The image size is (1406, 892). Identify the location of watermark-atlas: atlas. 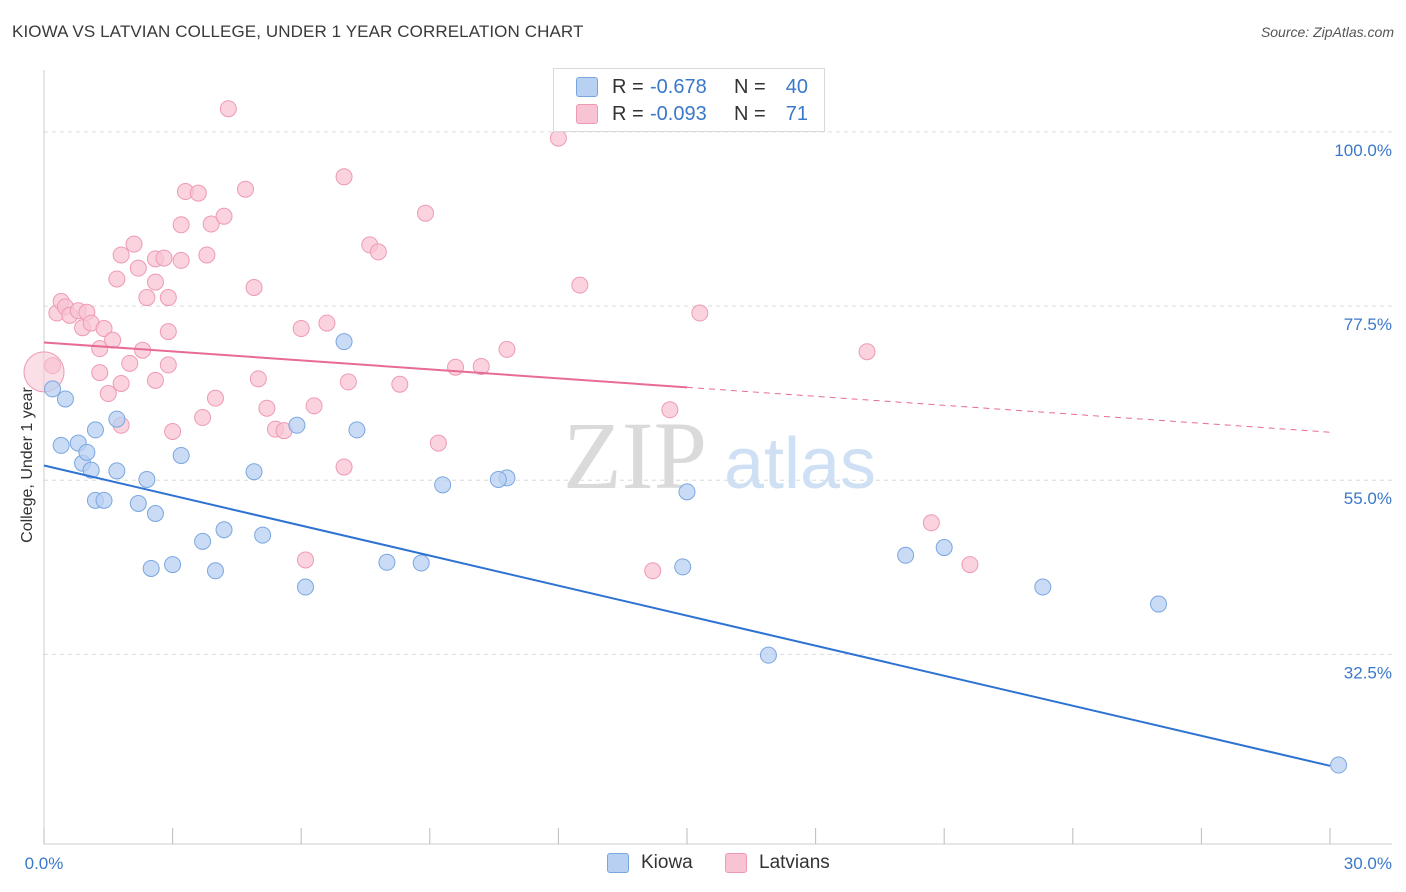
(800, 464).